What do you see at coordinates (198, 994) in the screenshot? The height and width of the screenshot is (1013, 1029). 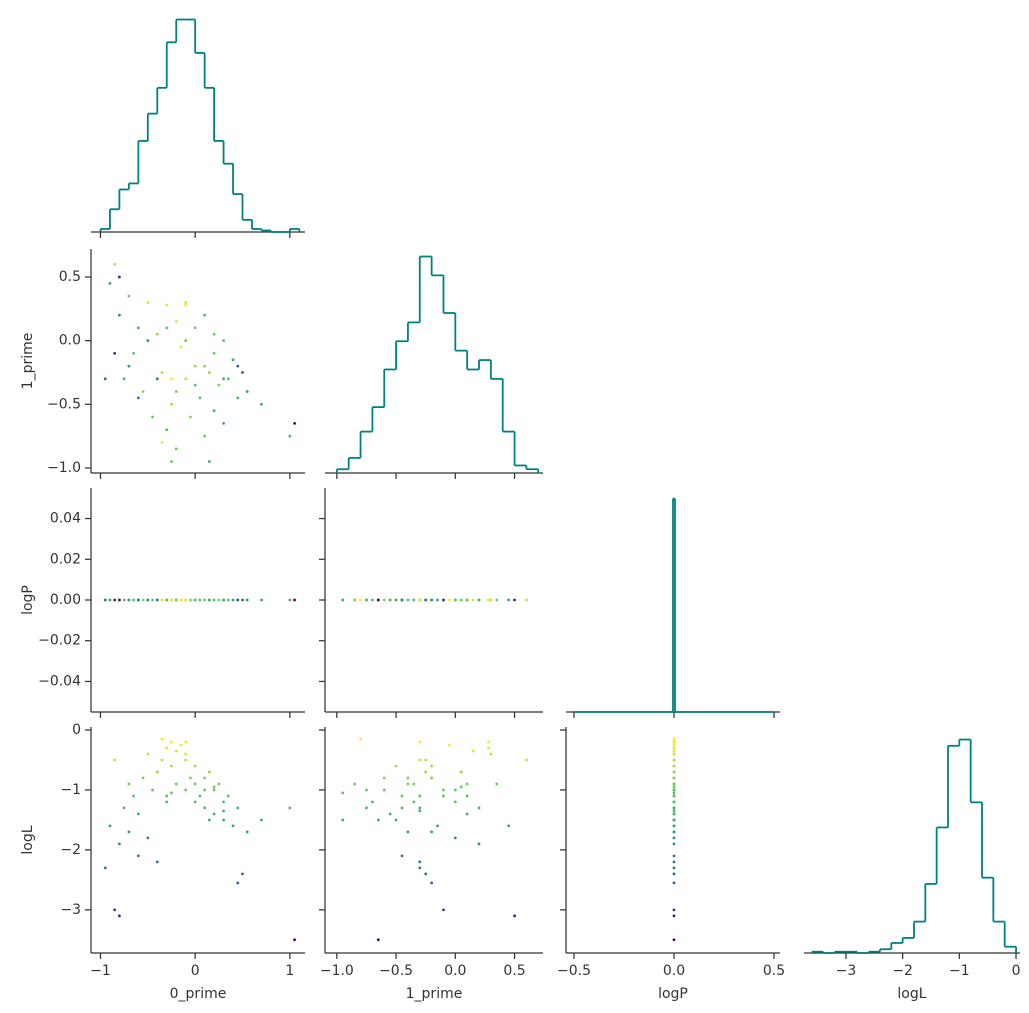 I see `x-axis-label: 0_prime` at bounding box center [198, 994].